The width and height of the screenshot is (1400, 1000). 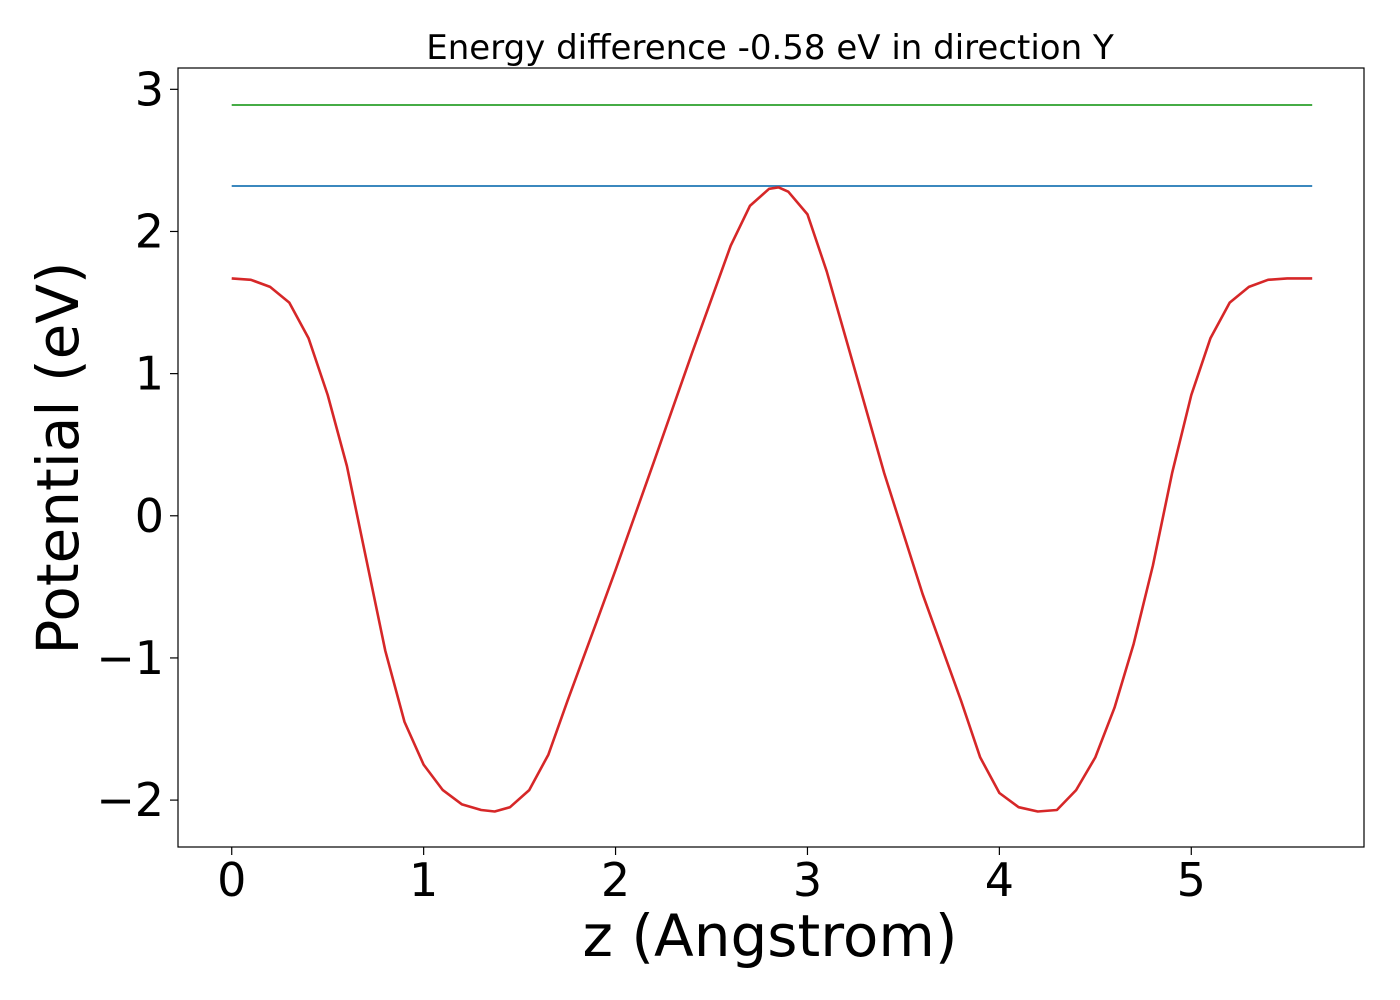 I want to click on x-tick-label: 1, so click(x=423, y=880).